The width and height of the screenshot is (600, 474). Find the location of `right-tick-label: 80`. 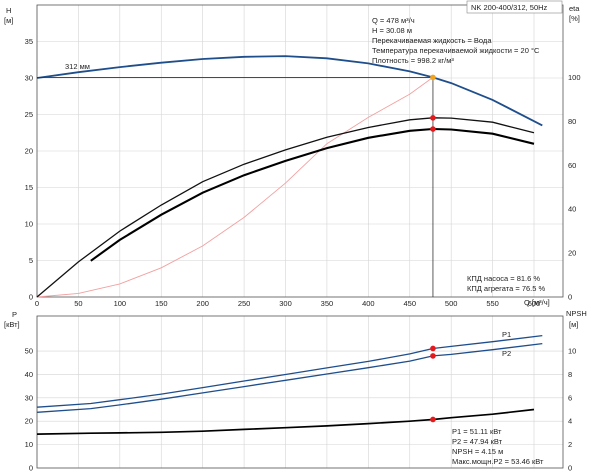

right-tick-label: 80 is located at coordinates (572, 121).